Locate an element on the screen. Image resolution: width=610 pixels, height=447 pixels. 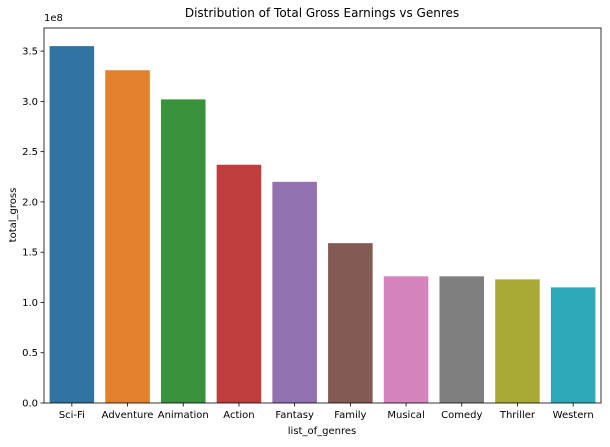
x-tick-label: Thriller is located at coordinates (517, 415).